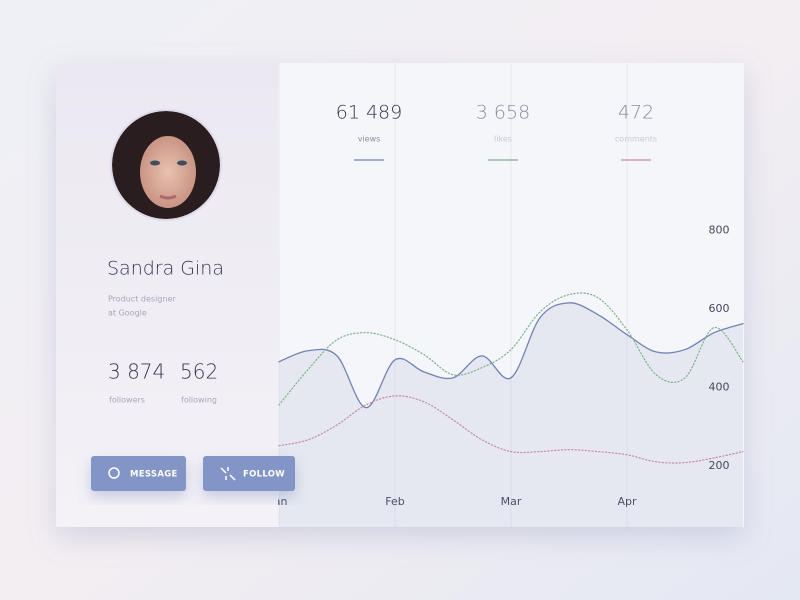 This screenshot has height=600, width=800. What do you see at coordinates (511, 501) in the screenshot?
I see `x-tick-label: Mar` at bounding box center [511, 501].